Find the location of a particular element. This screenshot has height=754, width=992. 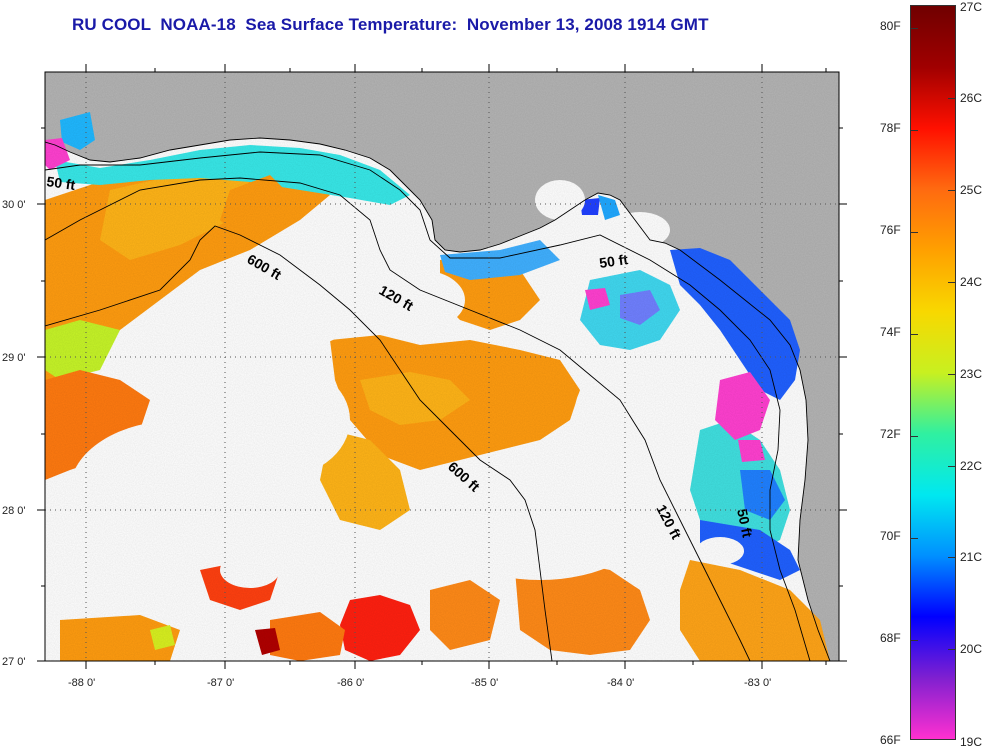

colorbar-c-label: 27C is located at coordinates (971, 7).